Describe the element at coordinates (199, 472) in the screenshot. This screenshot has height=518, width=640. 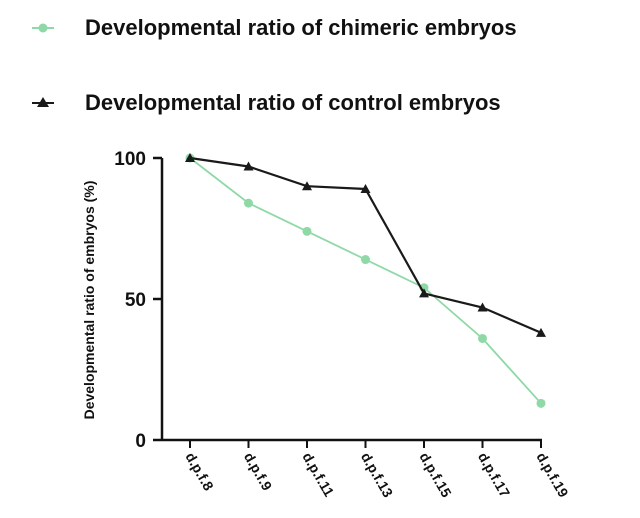
I see `x-tick-label: d.p.f.8` at that location.